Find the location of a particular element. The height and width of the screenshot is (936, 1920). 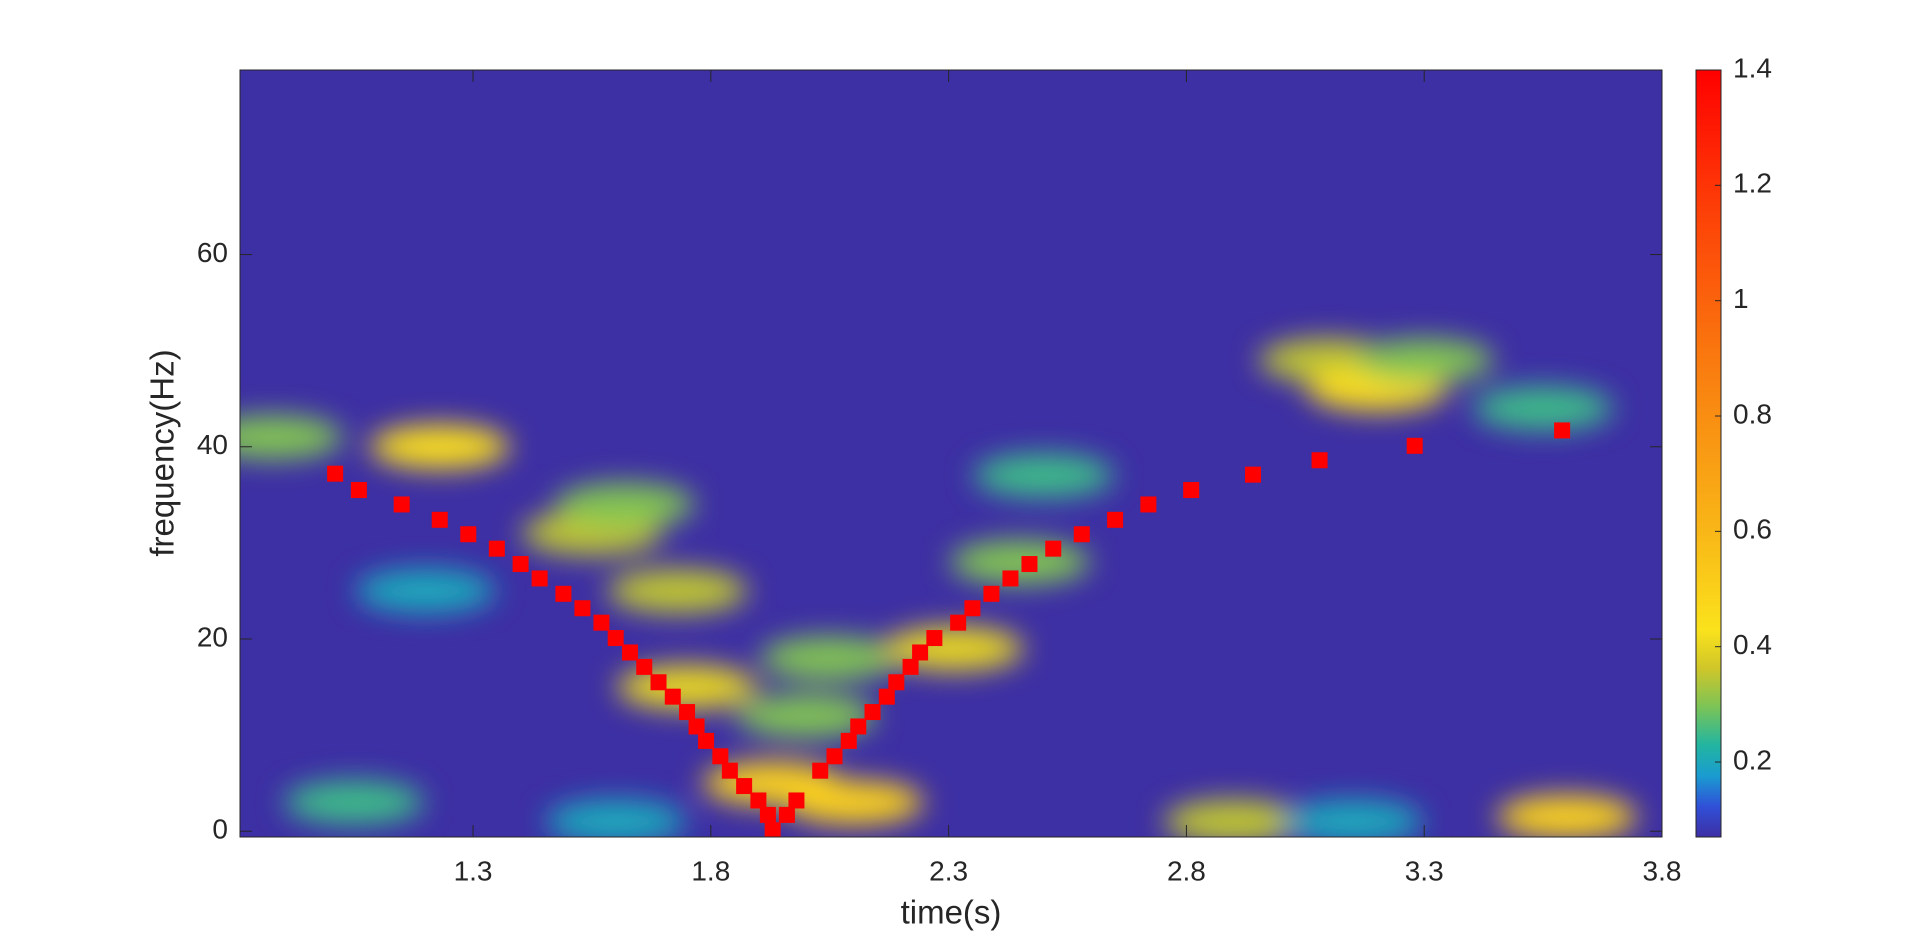

colorbar-tick-label: 0.6 is located at coordinates (1752, 529).